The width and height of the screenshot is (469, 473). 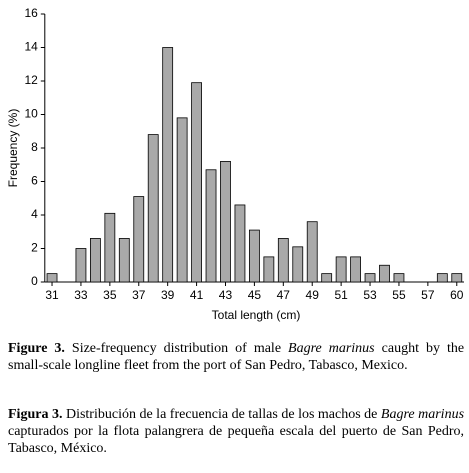 What do you see at coordinates (197, 295) in the screenshot?
I see `x-tick-label: 41` at bounding box center [197, 295].